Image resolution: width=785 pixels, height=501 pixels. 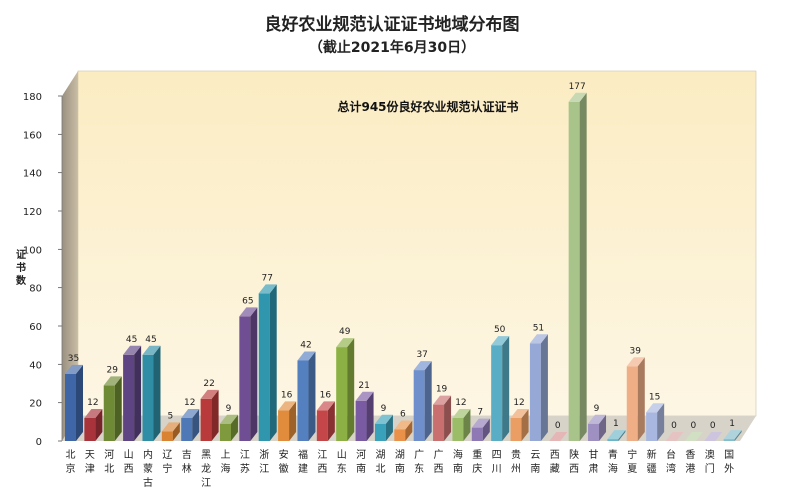 I want to click on bar-value-label: 9, so click(x=597, y=409).